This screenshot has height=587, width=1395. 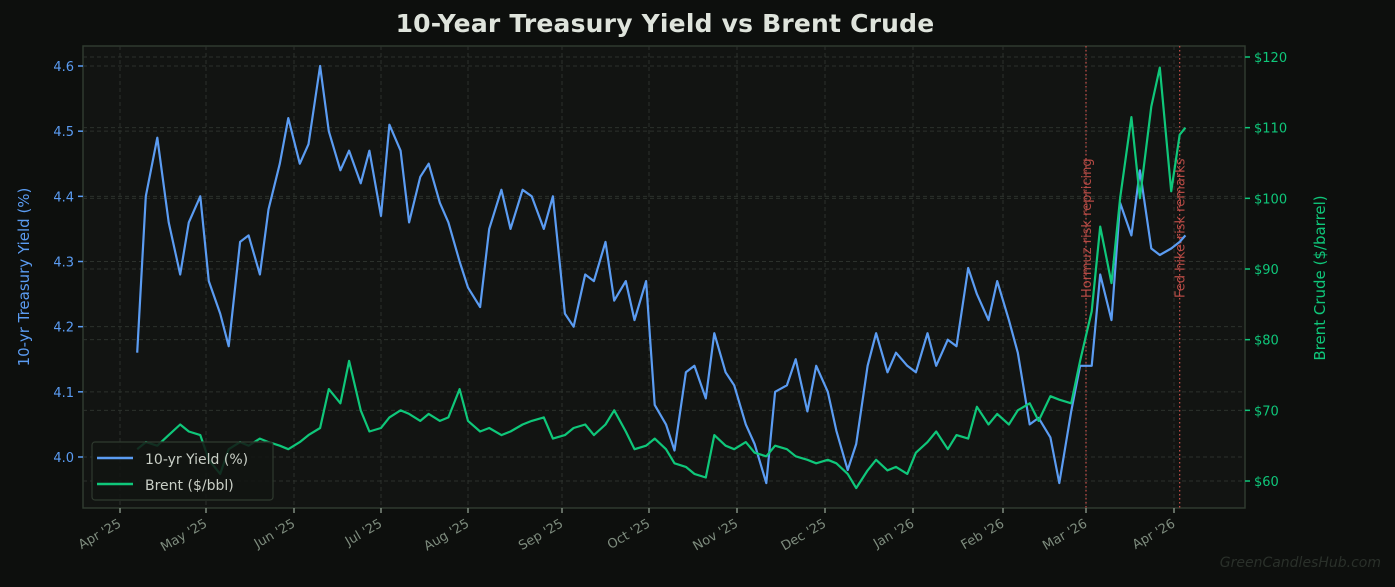 I want to click on left-tick-label: 4.3, so click(x=63, y=263).